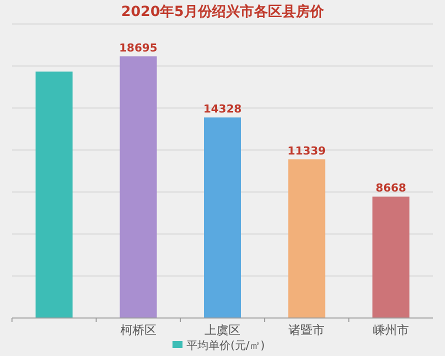 This screenshot has width=445, height=356. What do you see at coordinates (222, 330) in the screenshot?
I see `x-tick-label: 上虞区` at bounding box center [222, 330].